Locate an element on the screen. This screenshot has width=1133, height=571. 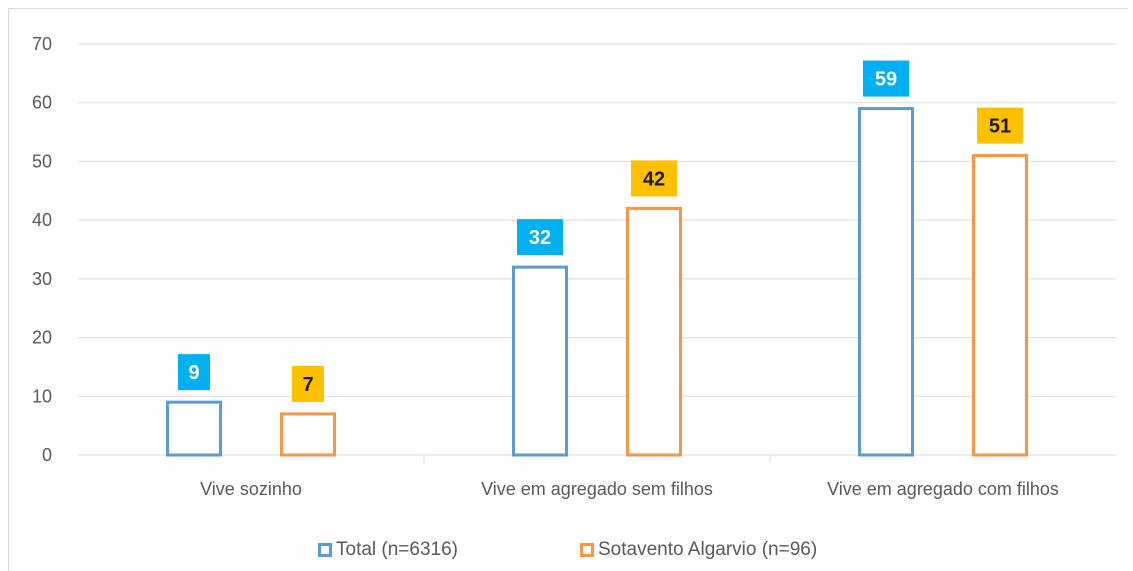
x-category-label: Vive em agregado sem filhos is located at coordinates (597, 489).